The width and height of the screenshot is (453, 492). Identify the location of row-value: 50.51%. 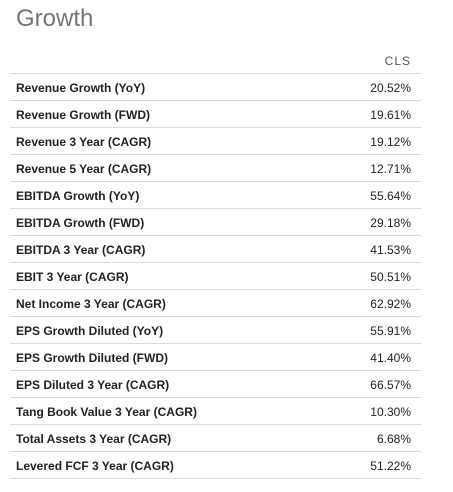
(390, 277).